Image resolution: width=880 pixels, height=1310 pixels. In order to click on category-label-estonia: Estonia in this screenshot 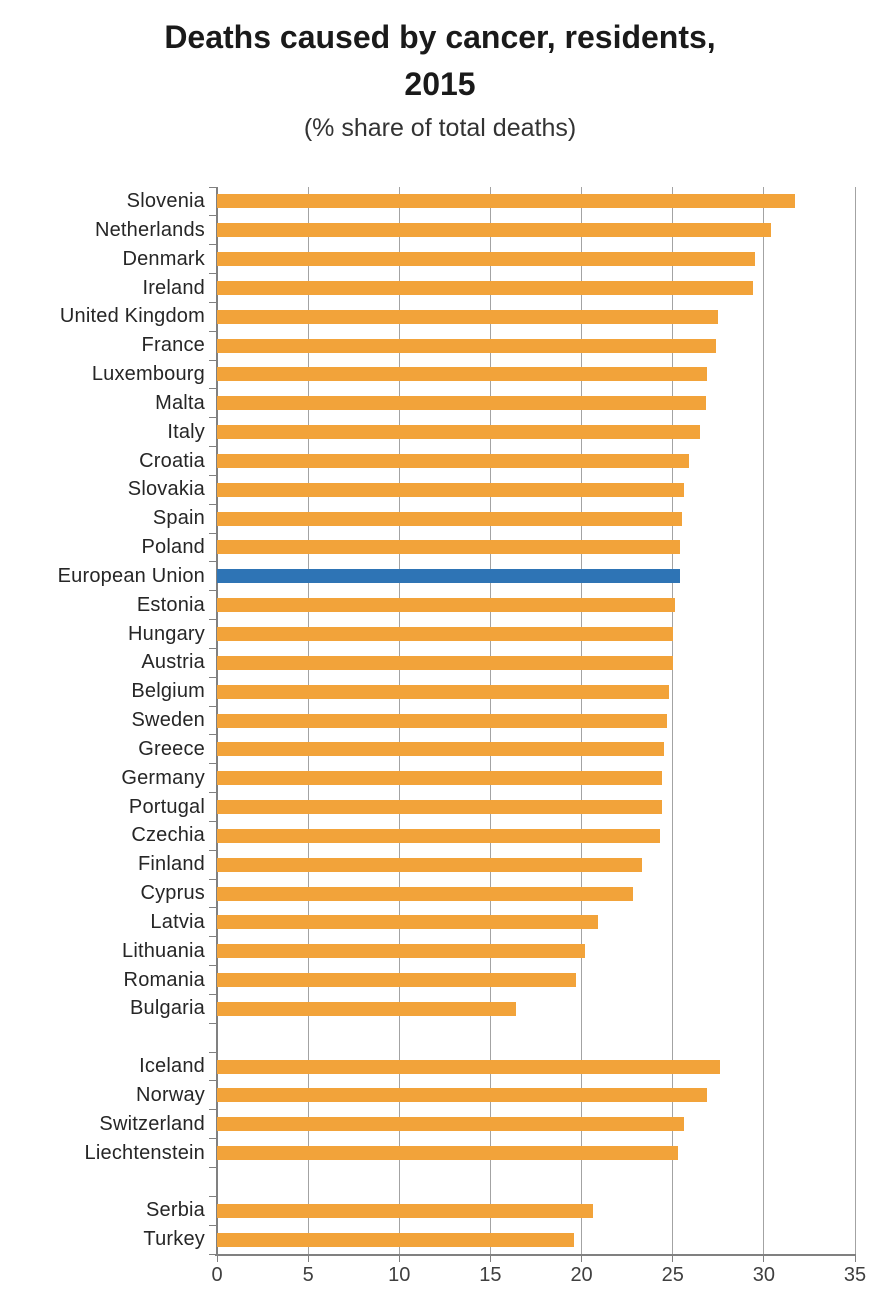, I will do `click(170, 604)`.